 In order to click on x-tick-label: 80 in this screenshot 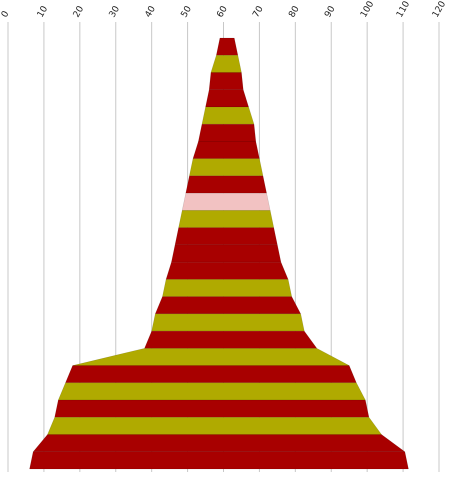, I will do `click(294, 11)`.